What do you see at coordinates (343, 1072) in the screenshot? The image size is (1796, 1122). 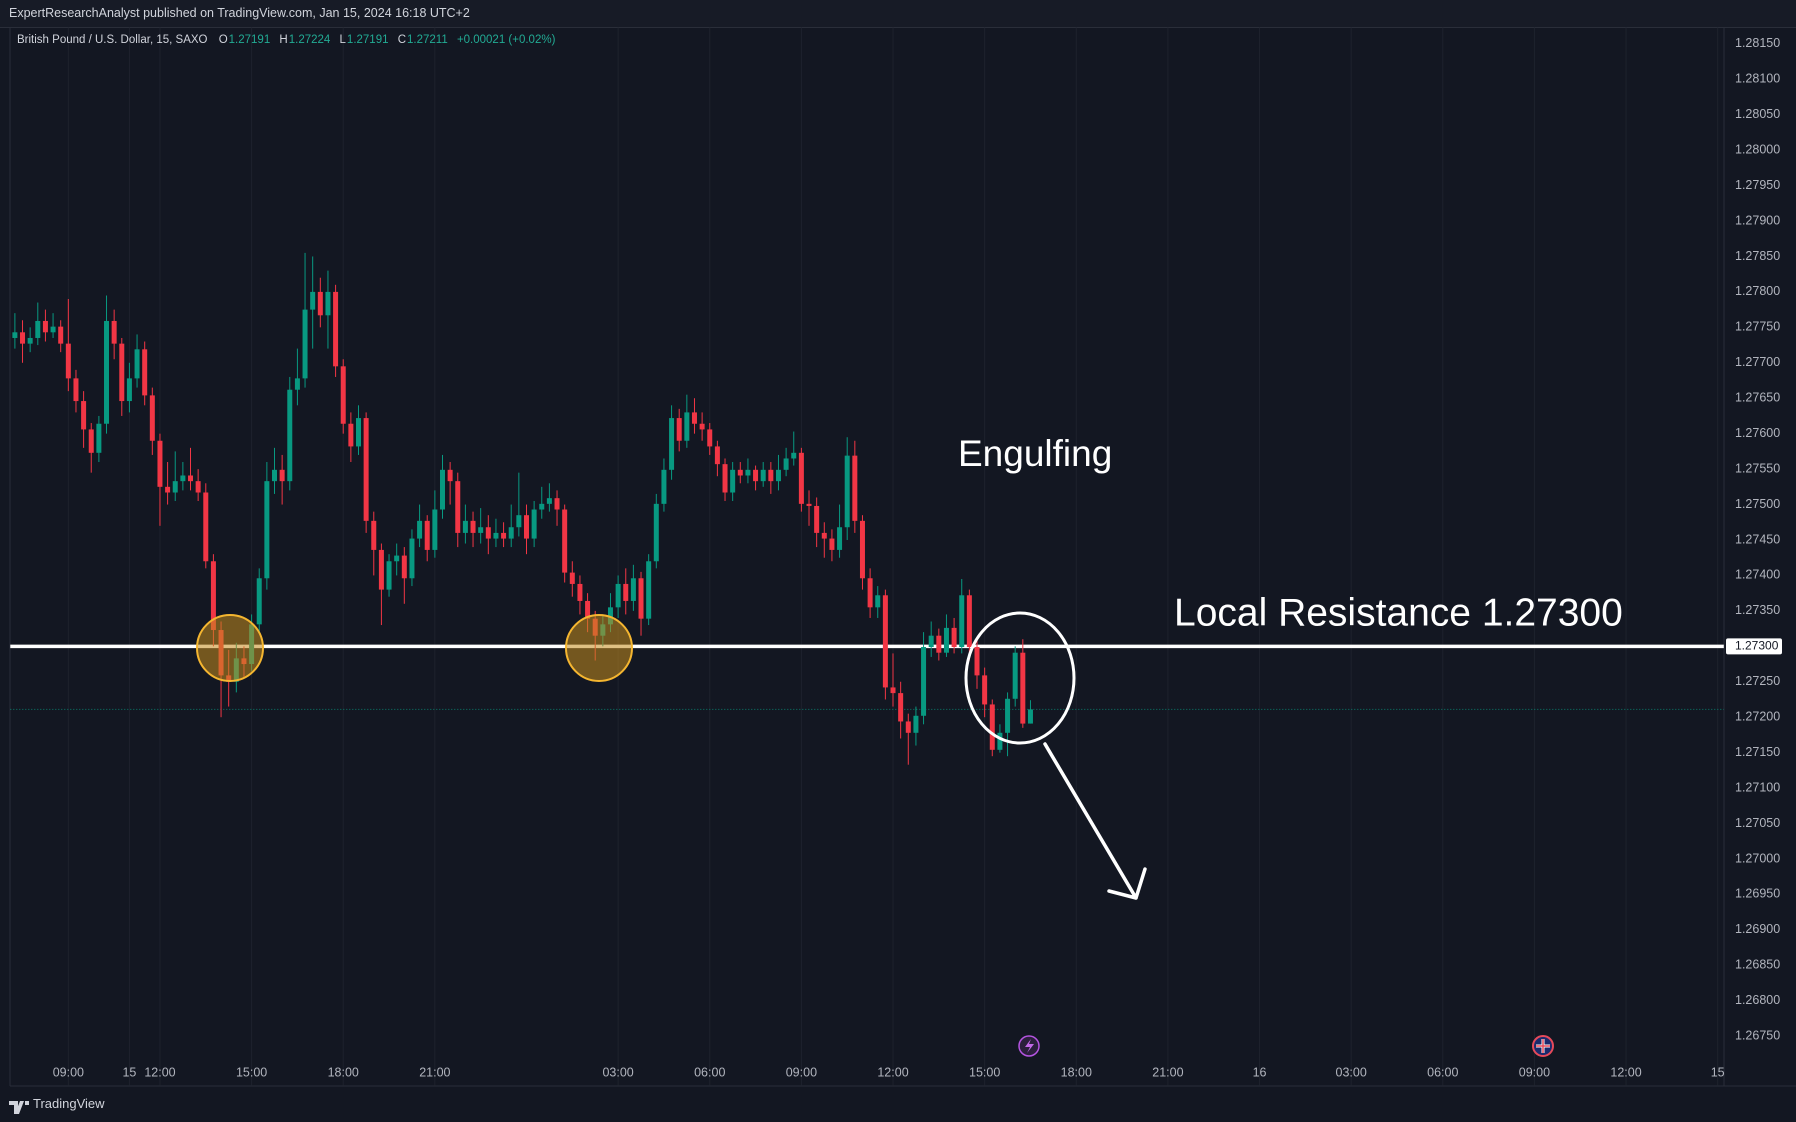 I see `x-tick-label: 18:00` at bounding box center [343, 1072].